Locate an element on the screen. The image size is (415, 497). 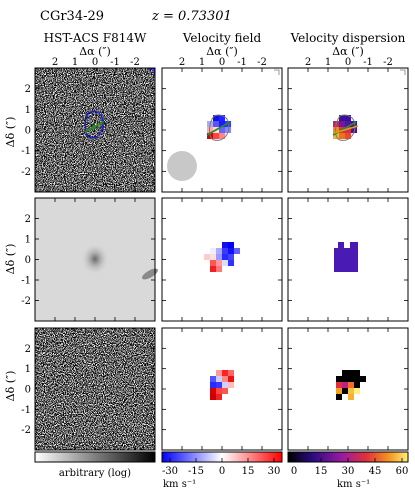
object-id: CGr34-29 is located at coordinates (72, 16).